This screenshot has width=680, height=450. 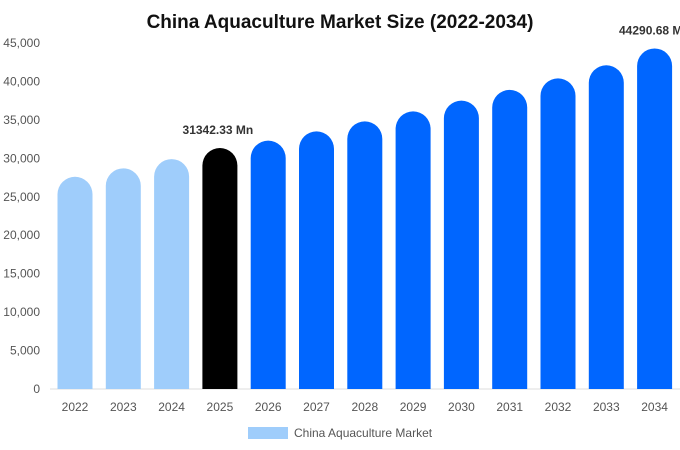 What do you see at coordinates (316, 407) in the screenshot?
I see `x-tick-label: 2027` at bounding box center [316, 407].